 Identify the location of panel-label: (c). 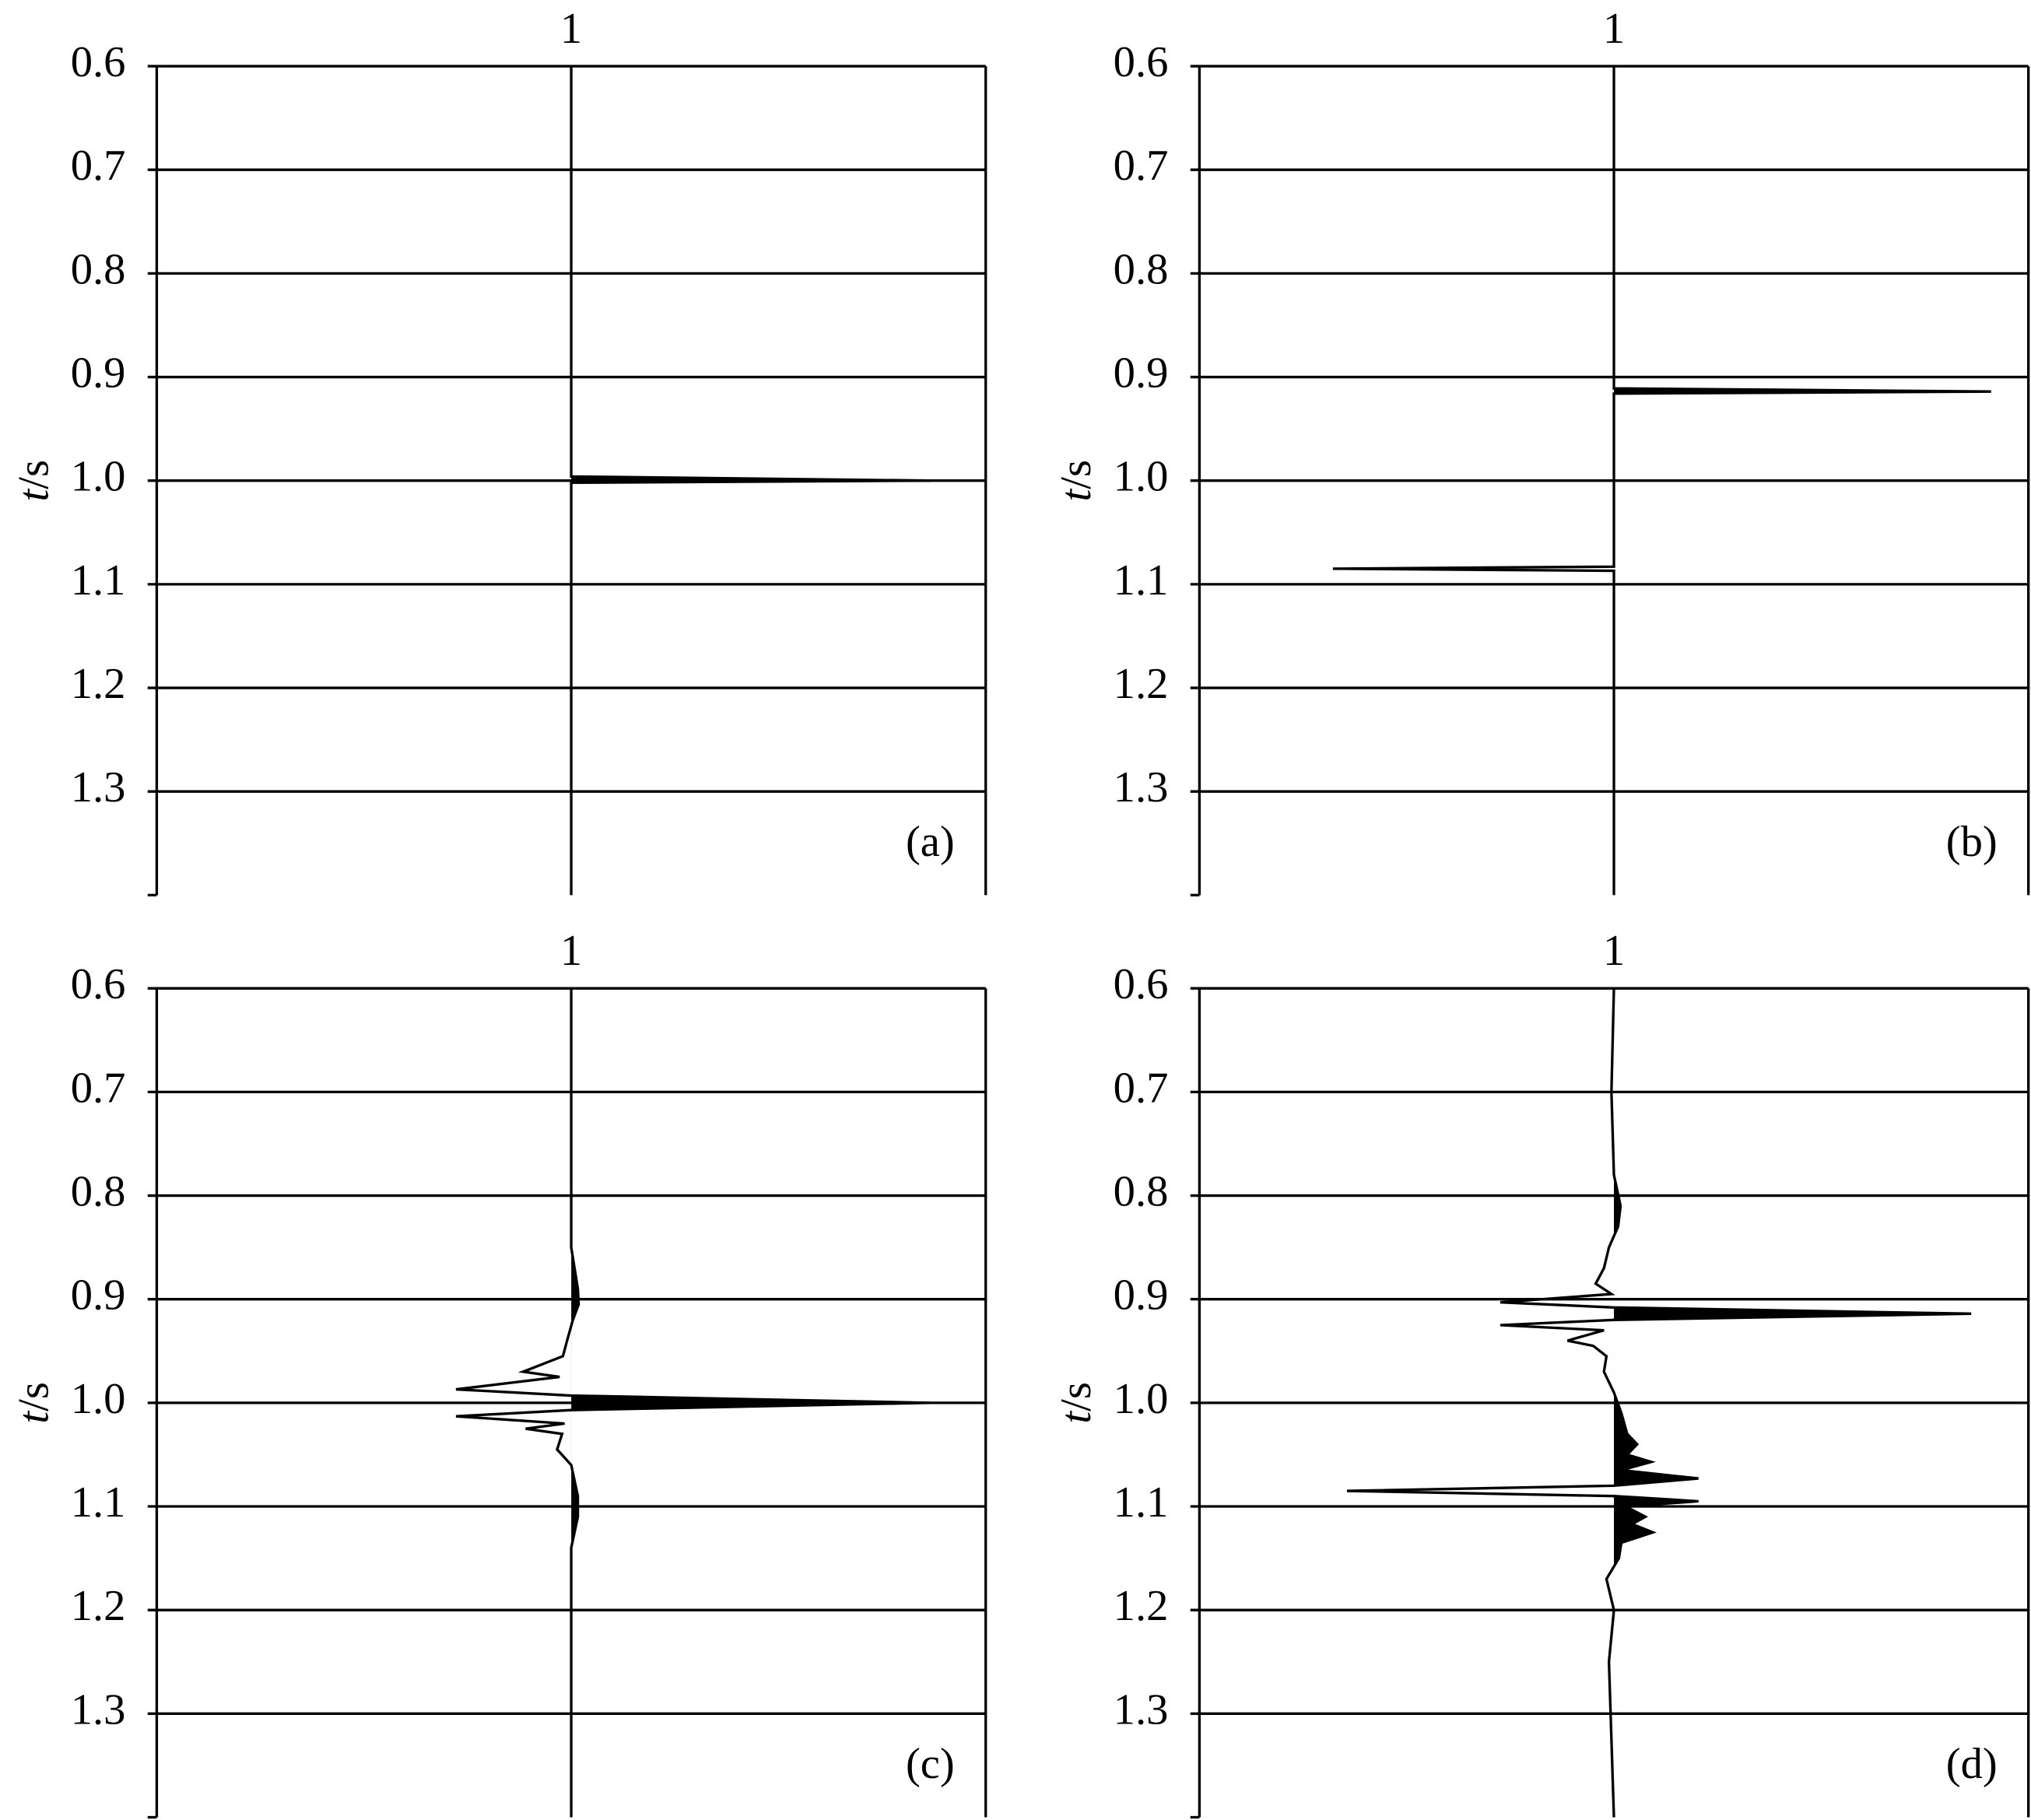
(930, 1764).